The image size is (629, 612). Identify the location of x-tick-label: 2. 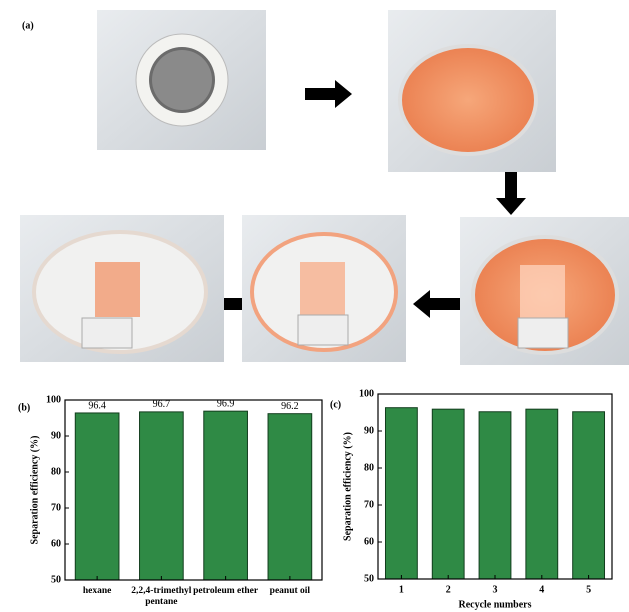
(448, 589).